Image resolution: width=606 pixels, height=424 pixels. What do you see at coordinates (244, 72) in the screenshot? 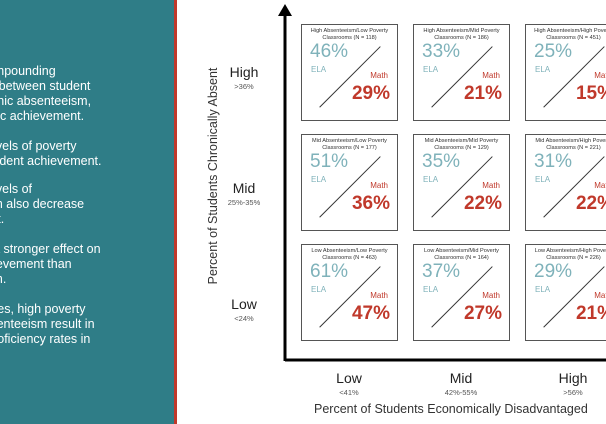
I see `y-level-label: High` at bounding box center [244, 72].